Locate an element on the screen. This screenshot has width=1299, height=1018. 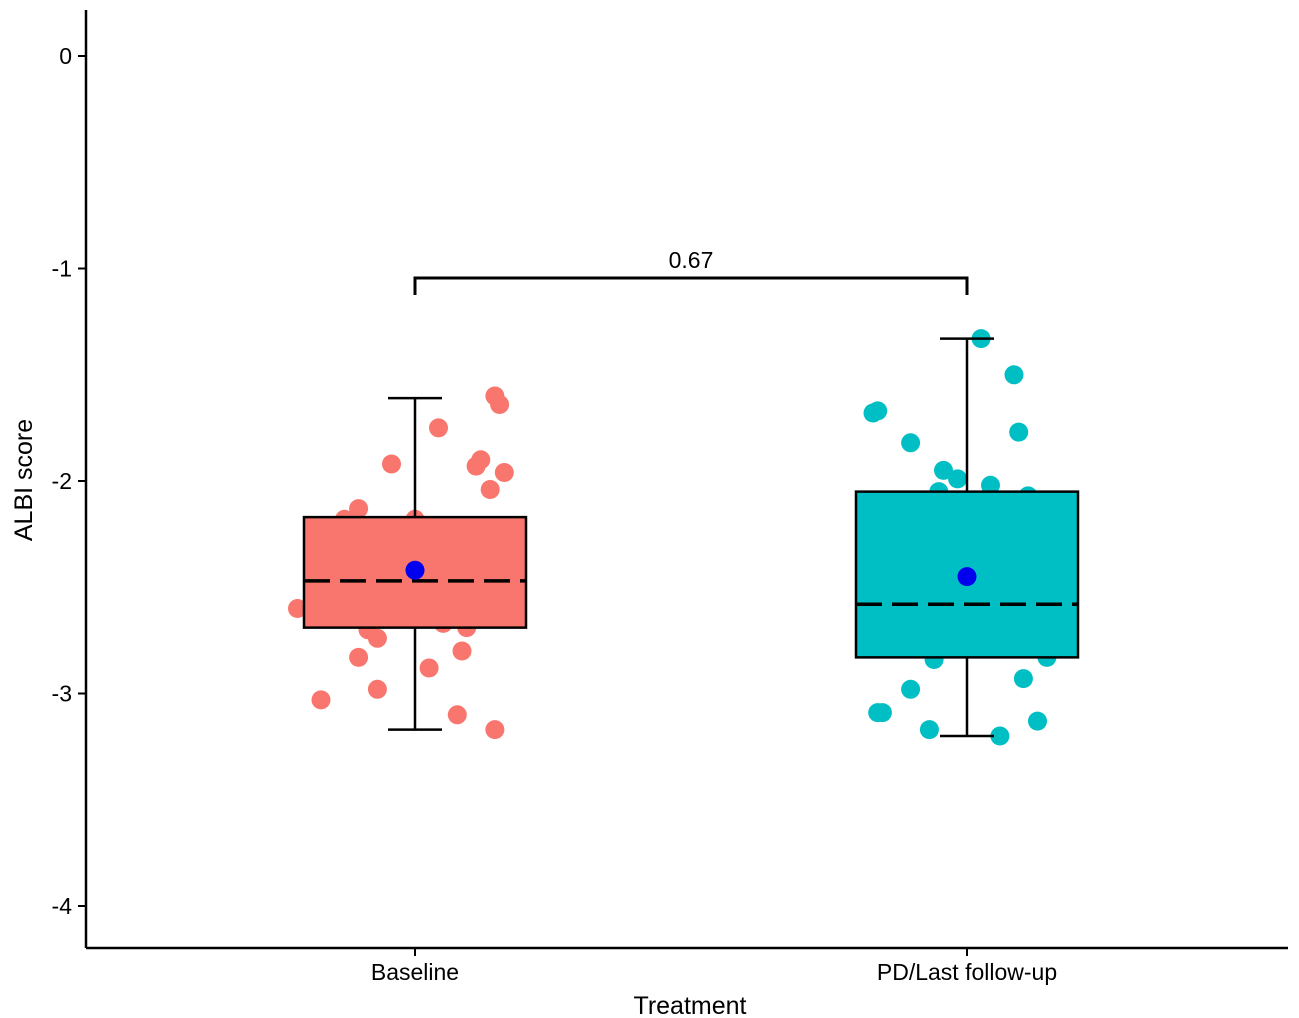
y-tick-label: -3 is located at coordinates (62, 694).